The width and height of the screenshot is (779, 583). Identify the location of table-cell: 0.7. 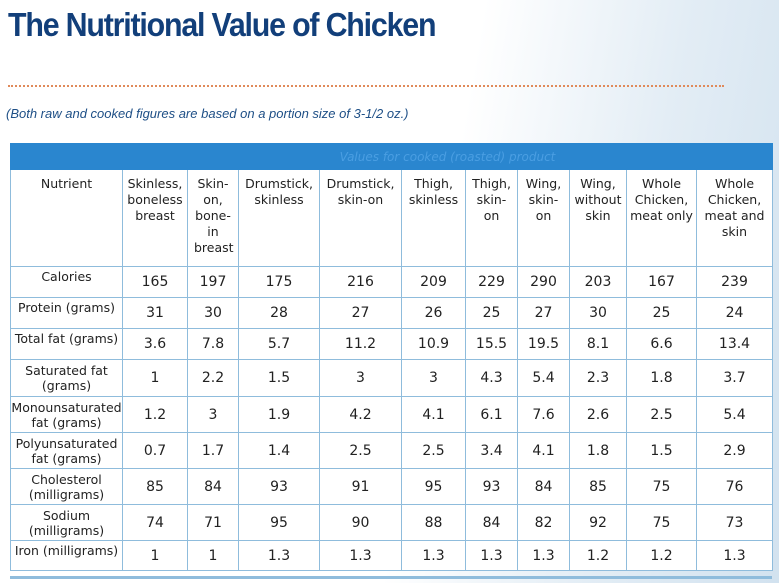
(155, 450).